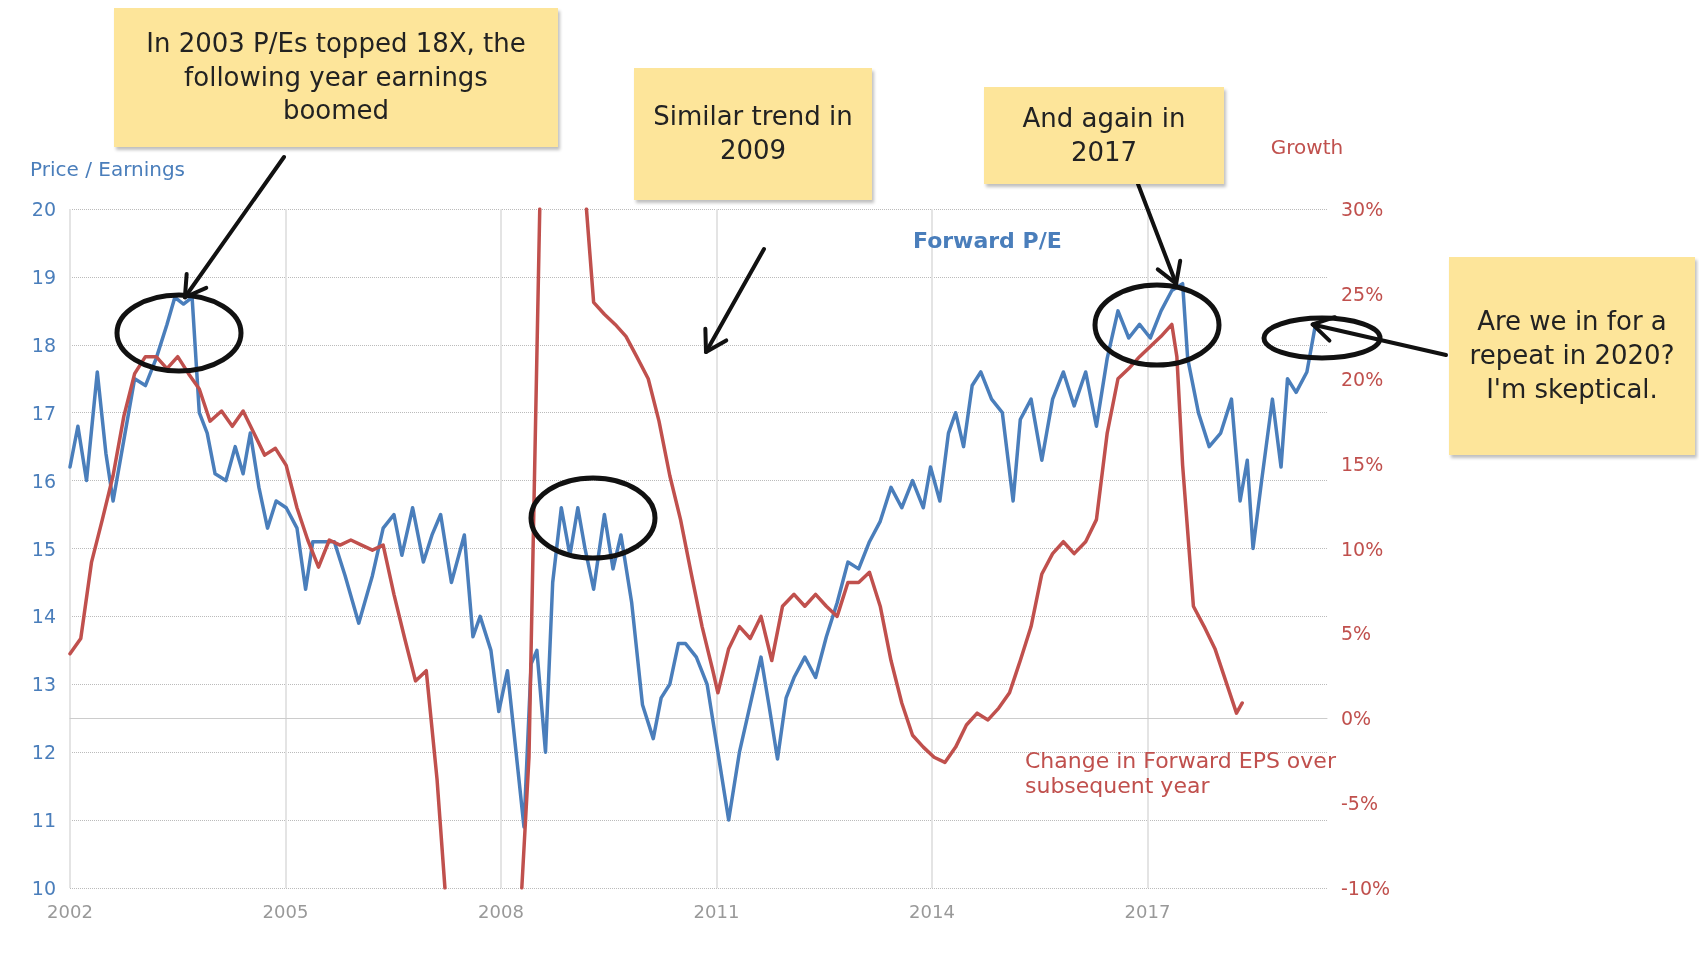 Image resolution: width=1699 pixels, height=973 pixels. Describe the element at coordinates (501, 911) in the screenshot. I see `x-tick-label: 2008` at that location.